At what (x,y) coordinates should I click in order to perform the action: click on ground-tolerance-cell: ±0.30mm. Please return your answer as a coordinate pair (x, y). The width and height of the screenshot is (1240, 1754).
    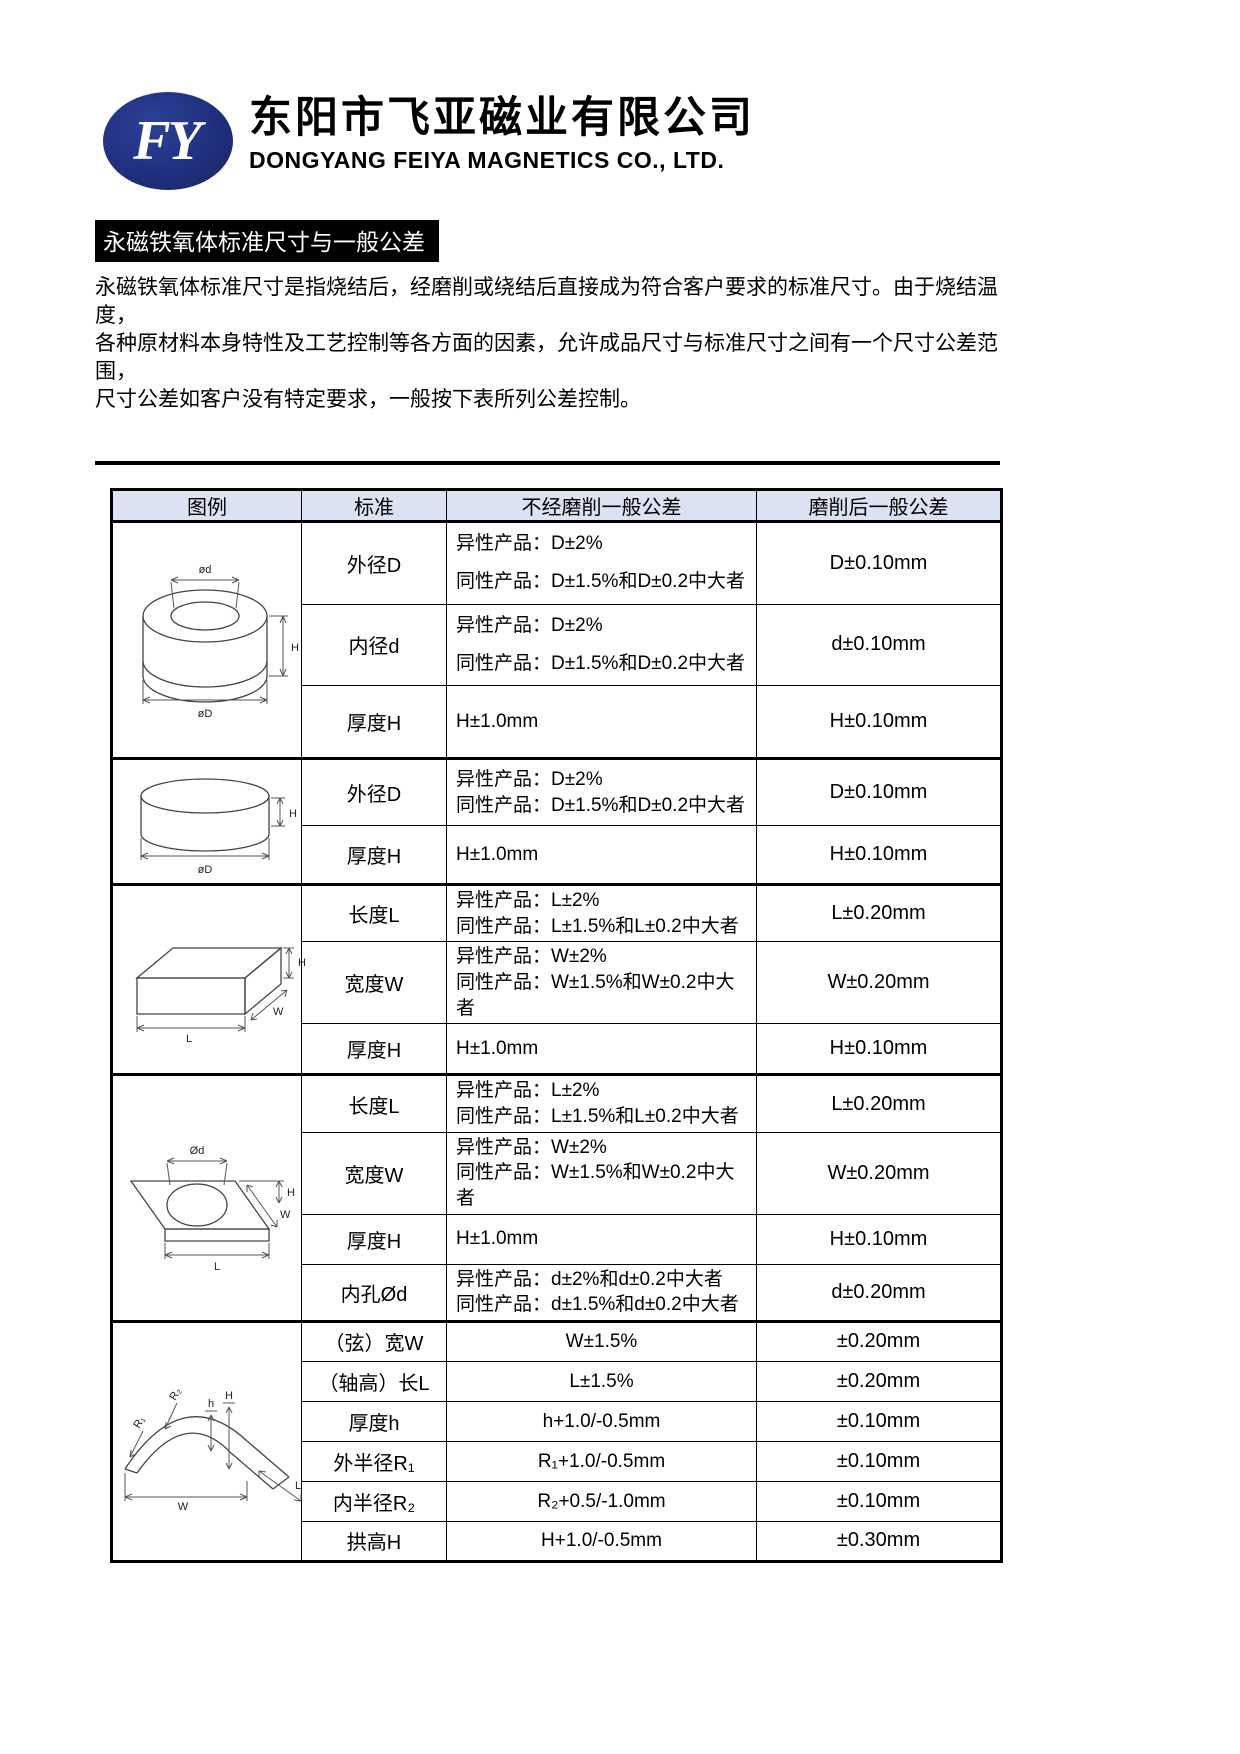
    Looking at the image, I should click on (879, 1541).